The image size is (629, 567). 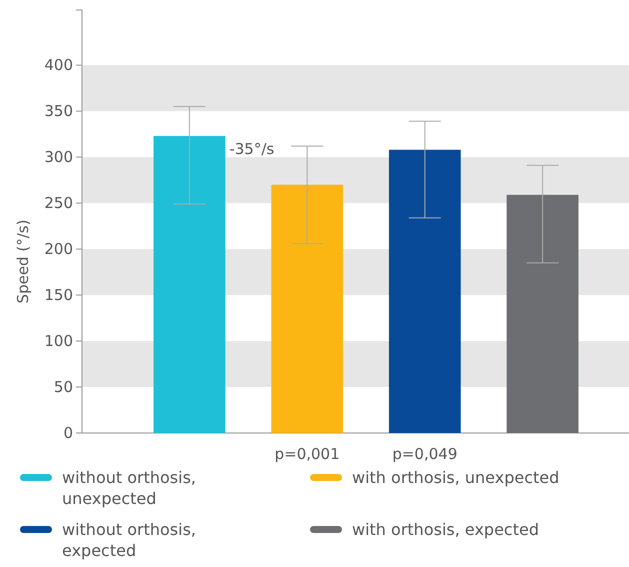 What do you see at coordinates (129, 488) in the screenshot?
I see `legend-label: without orthosis, unexpected` at bounding box center [129, 488].